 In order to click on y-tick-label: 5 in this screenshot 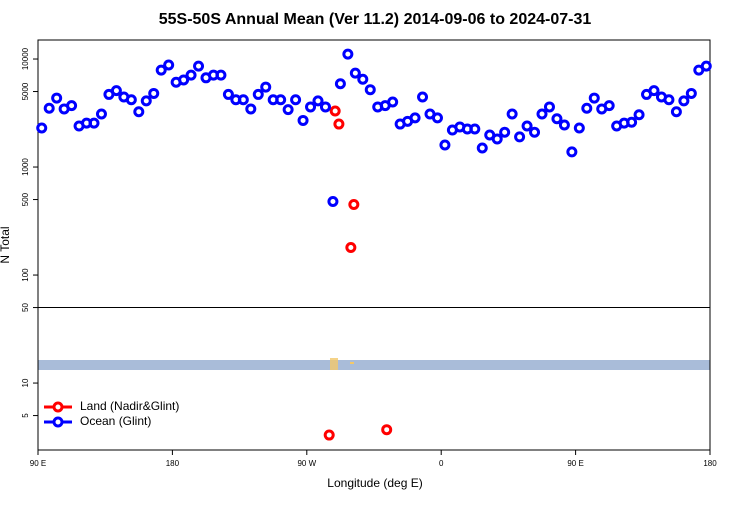, I will do `click(25, 415)`.